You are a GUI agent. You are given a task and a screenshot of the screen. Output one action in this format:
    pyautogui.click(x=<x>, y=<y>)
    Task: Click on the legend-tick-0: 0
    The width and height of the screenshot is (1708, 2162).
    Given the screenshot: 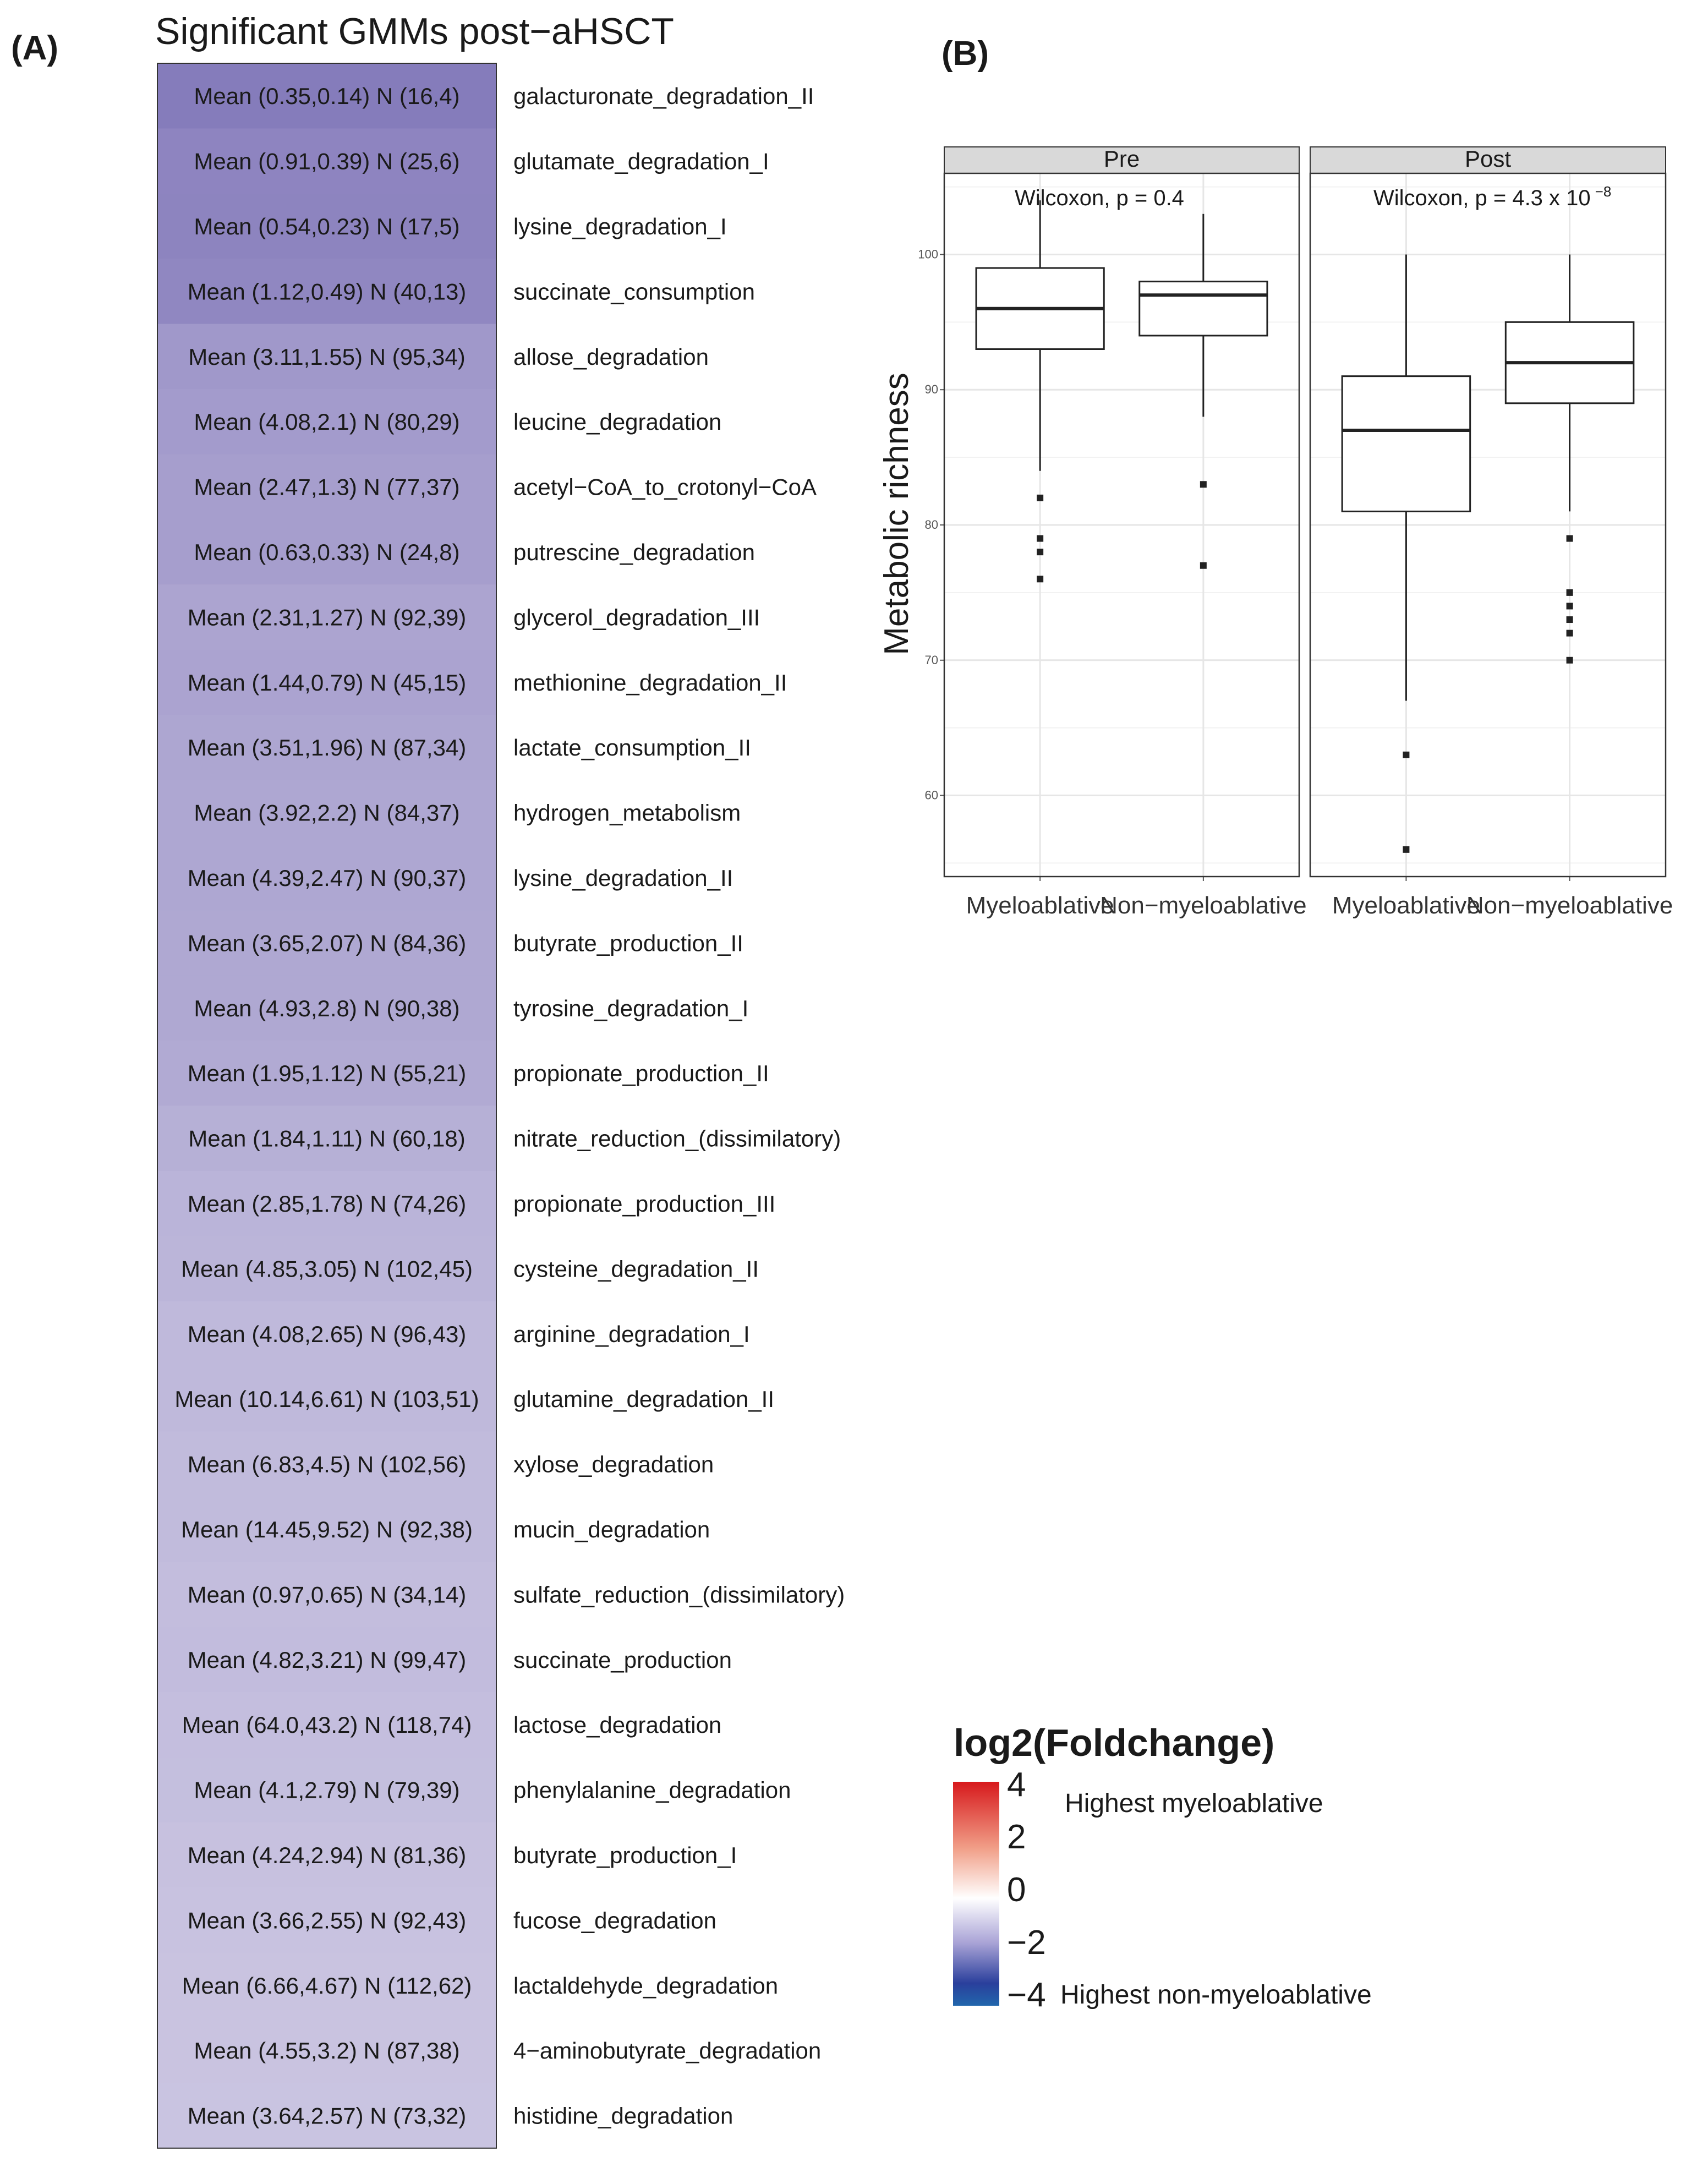 What is the action you would take?
    pyautogui.click(x=1017, y=1890)
    